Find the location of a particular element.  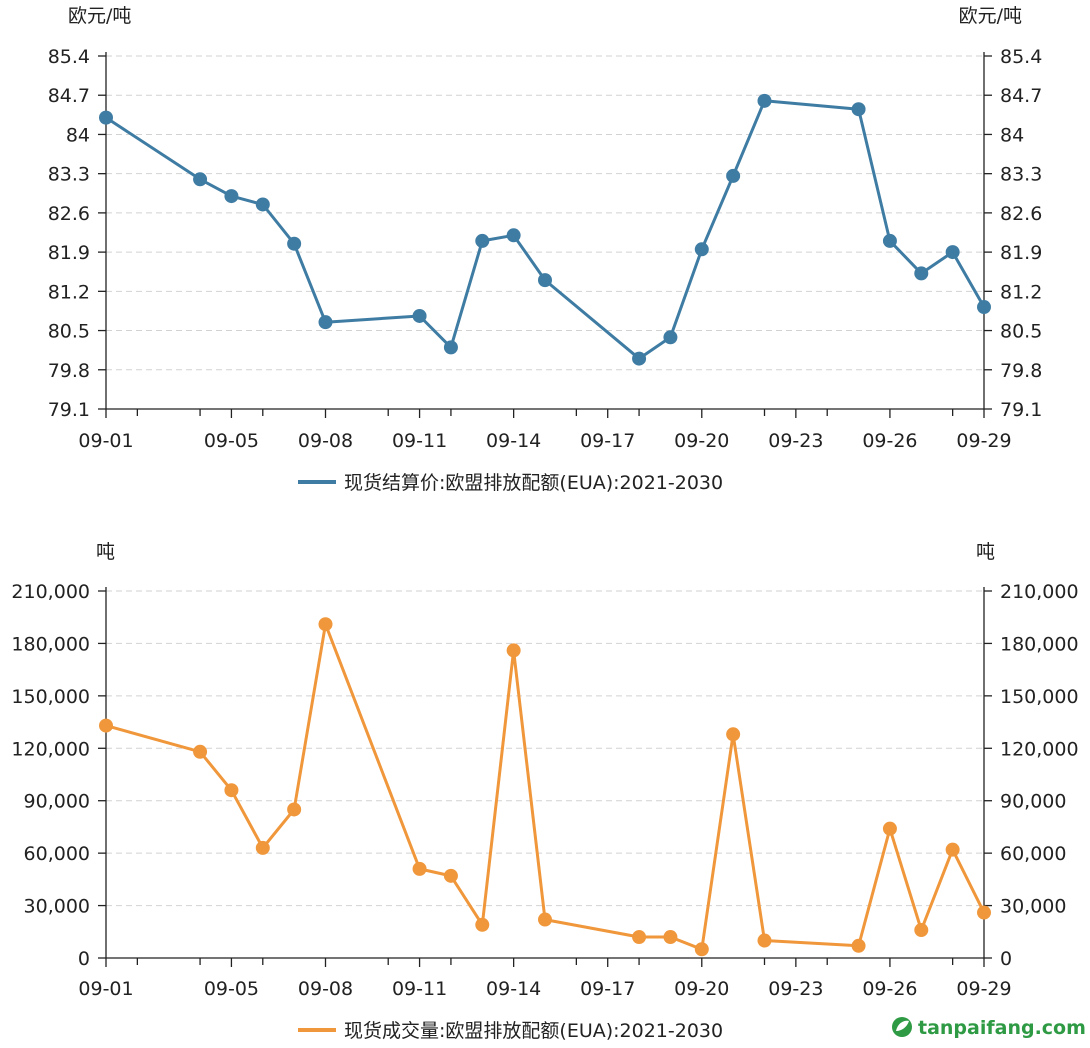

price-left-ytick-label: 81.9 is located at coordinates (69, 253).